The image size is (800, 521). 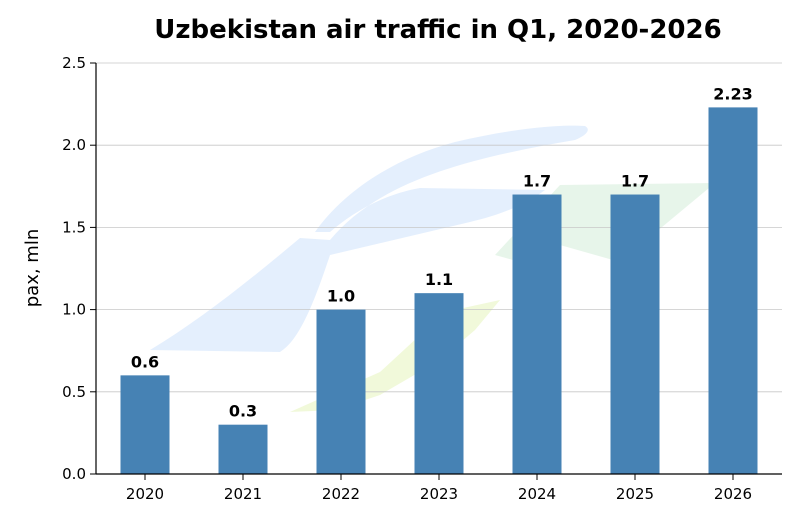 I want to click on chart-title: Uzbekistan air traffic in Q1, 2020-2026, so click(x=437, y=30).